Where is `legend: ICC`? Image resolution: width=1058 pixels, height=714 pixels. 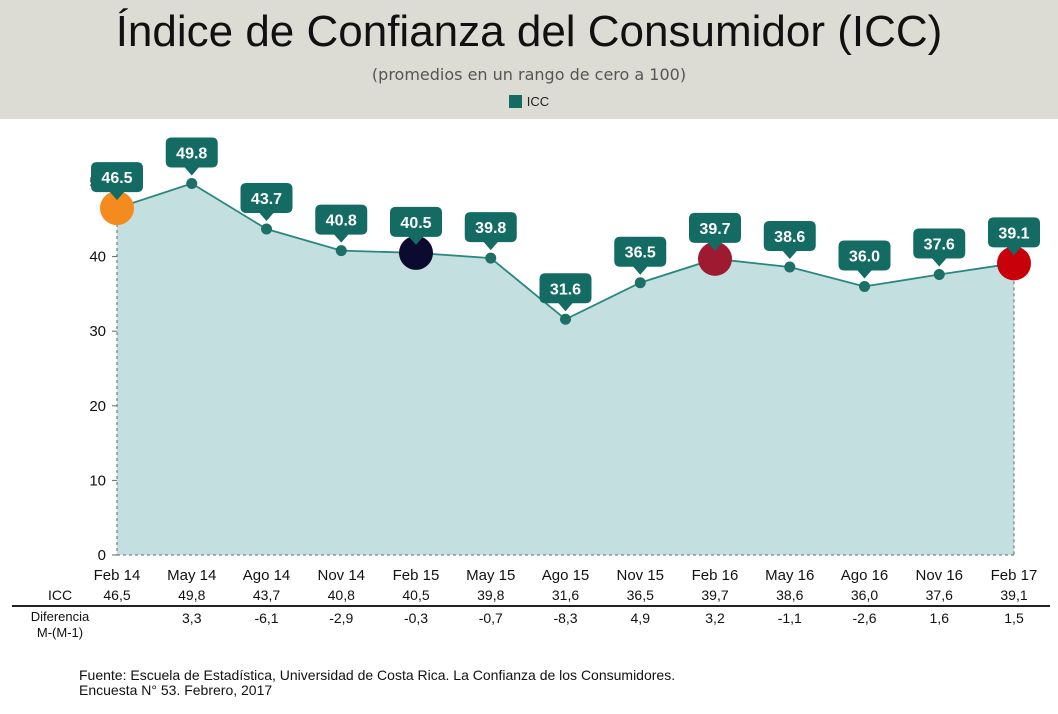 legend: ICC is located at coordinates (529, 102).